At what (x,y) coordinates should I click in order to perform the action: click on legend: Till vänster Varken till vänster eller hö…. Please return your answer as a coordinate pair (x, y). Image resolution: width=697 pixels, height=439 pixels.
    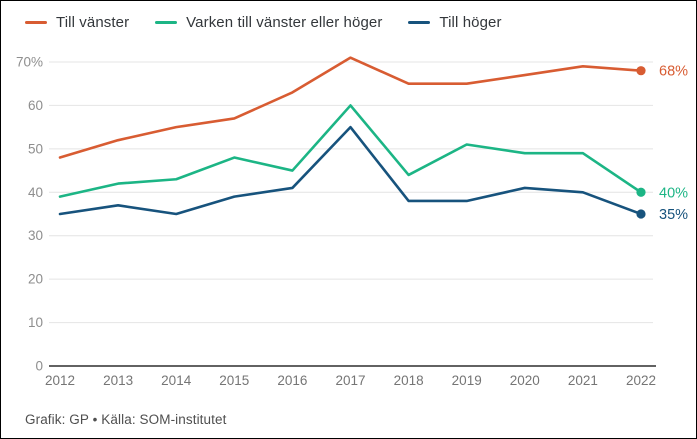
    Looking at the image, I should click on (263, 22).